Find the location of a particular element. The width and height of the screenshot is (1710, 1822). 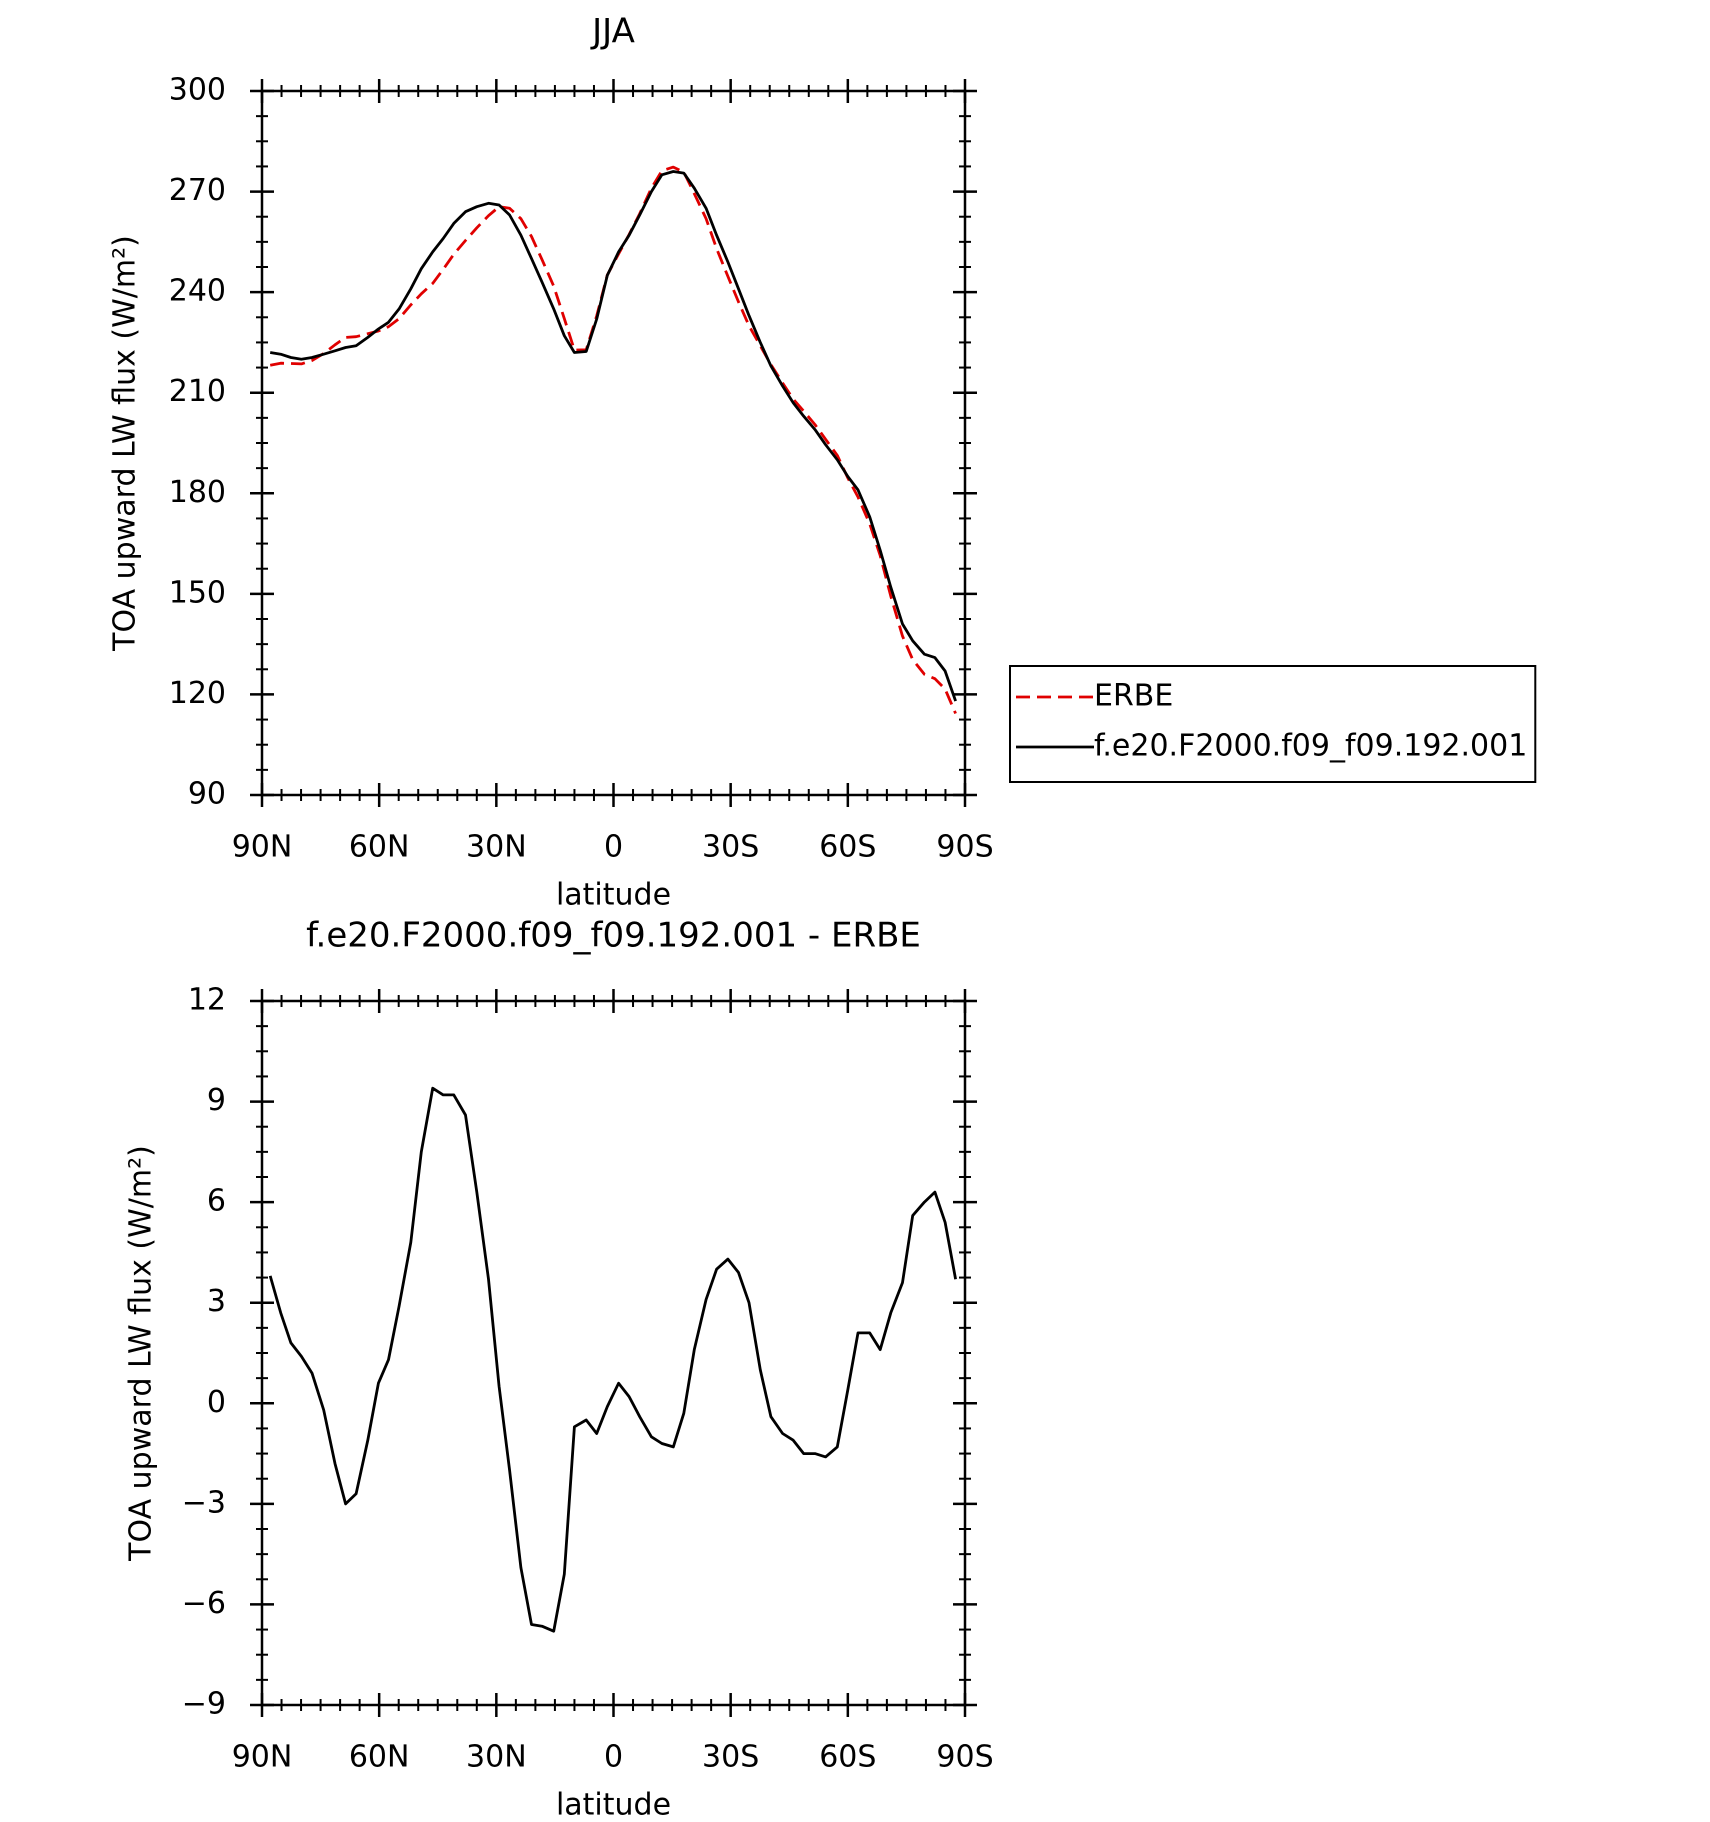

y-tick-label: −3 is located at coordinates (204, 1502).